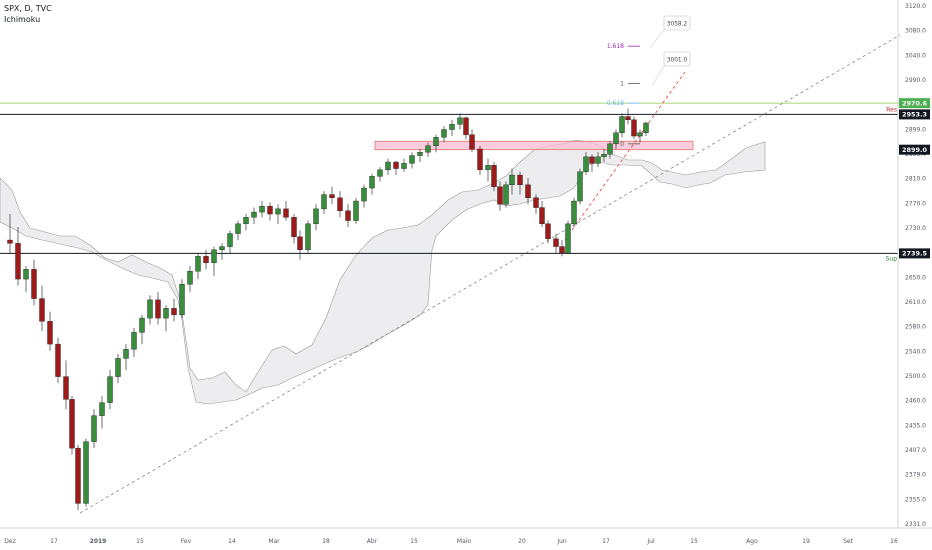  I want to click on y-tick-label: 3080.0, so click(915, 31).